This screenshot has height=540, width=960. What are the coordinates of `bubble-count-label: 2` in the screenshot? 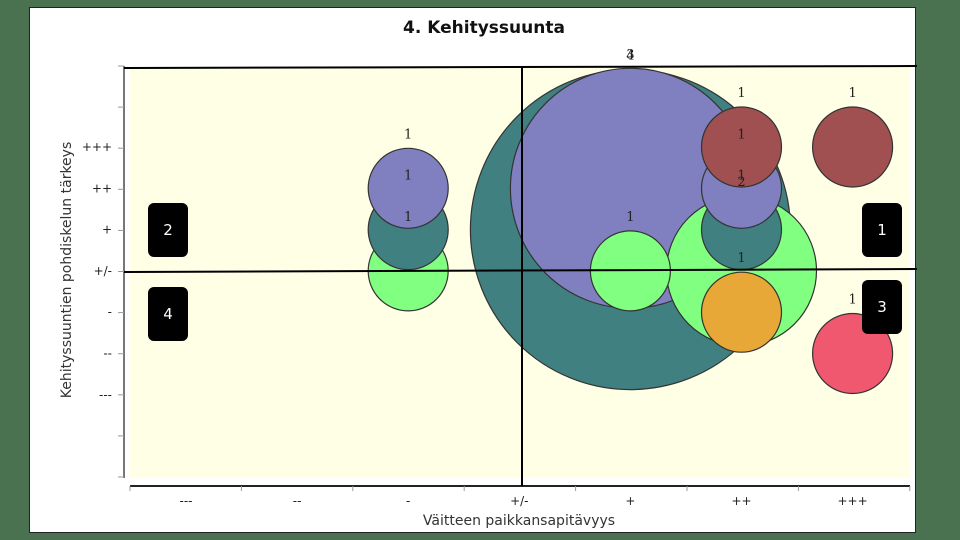 It's located at (741, 182).